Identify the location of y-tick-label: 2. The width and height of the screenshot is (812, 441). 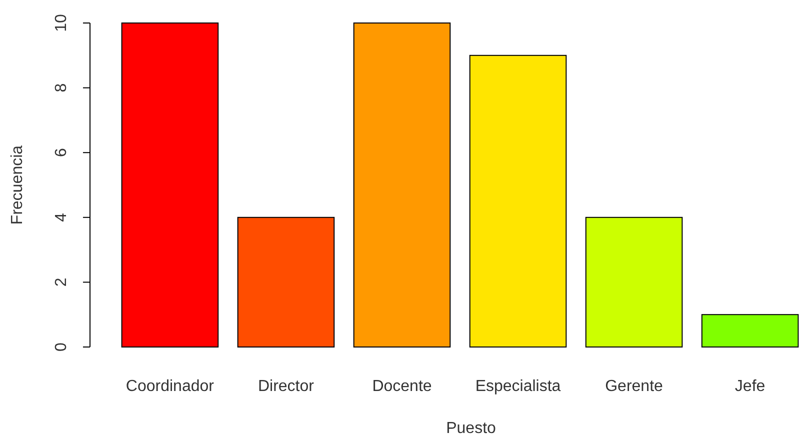
(61, 282).